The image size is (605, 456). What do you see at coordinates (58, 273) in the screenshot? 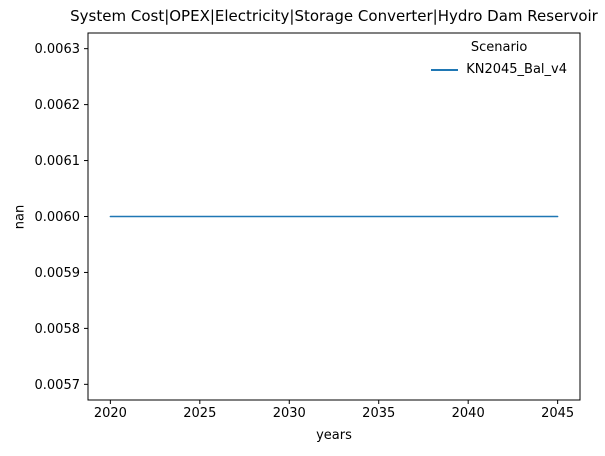
I see `y-tick-label: 0.0059` at bounding box center [58, 273].